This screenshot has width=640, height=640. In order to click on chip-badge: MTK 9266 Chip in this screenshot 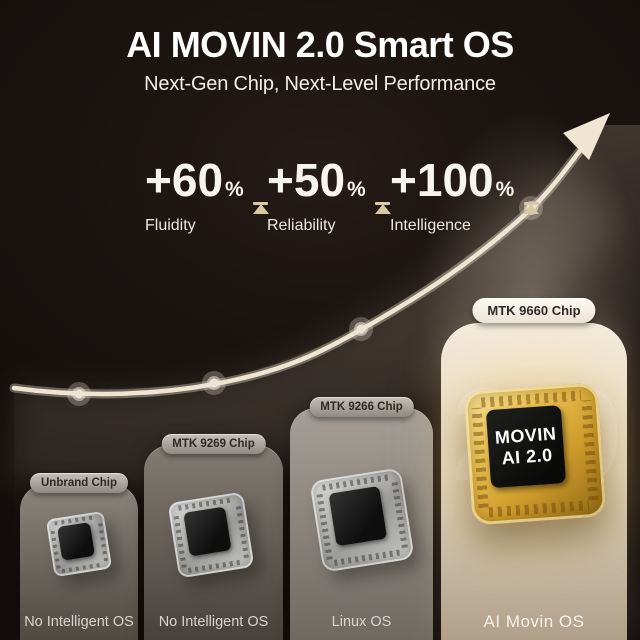, I will do `click(361, 407)`.